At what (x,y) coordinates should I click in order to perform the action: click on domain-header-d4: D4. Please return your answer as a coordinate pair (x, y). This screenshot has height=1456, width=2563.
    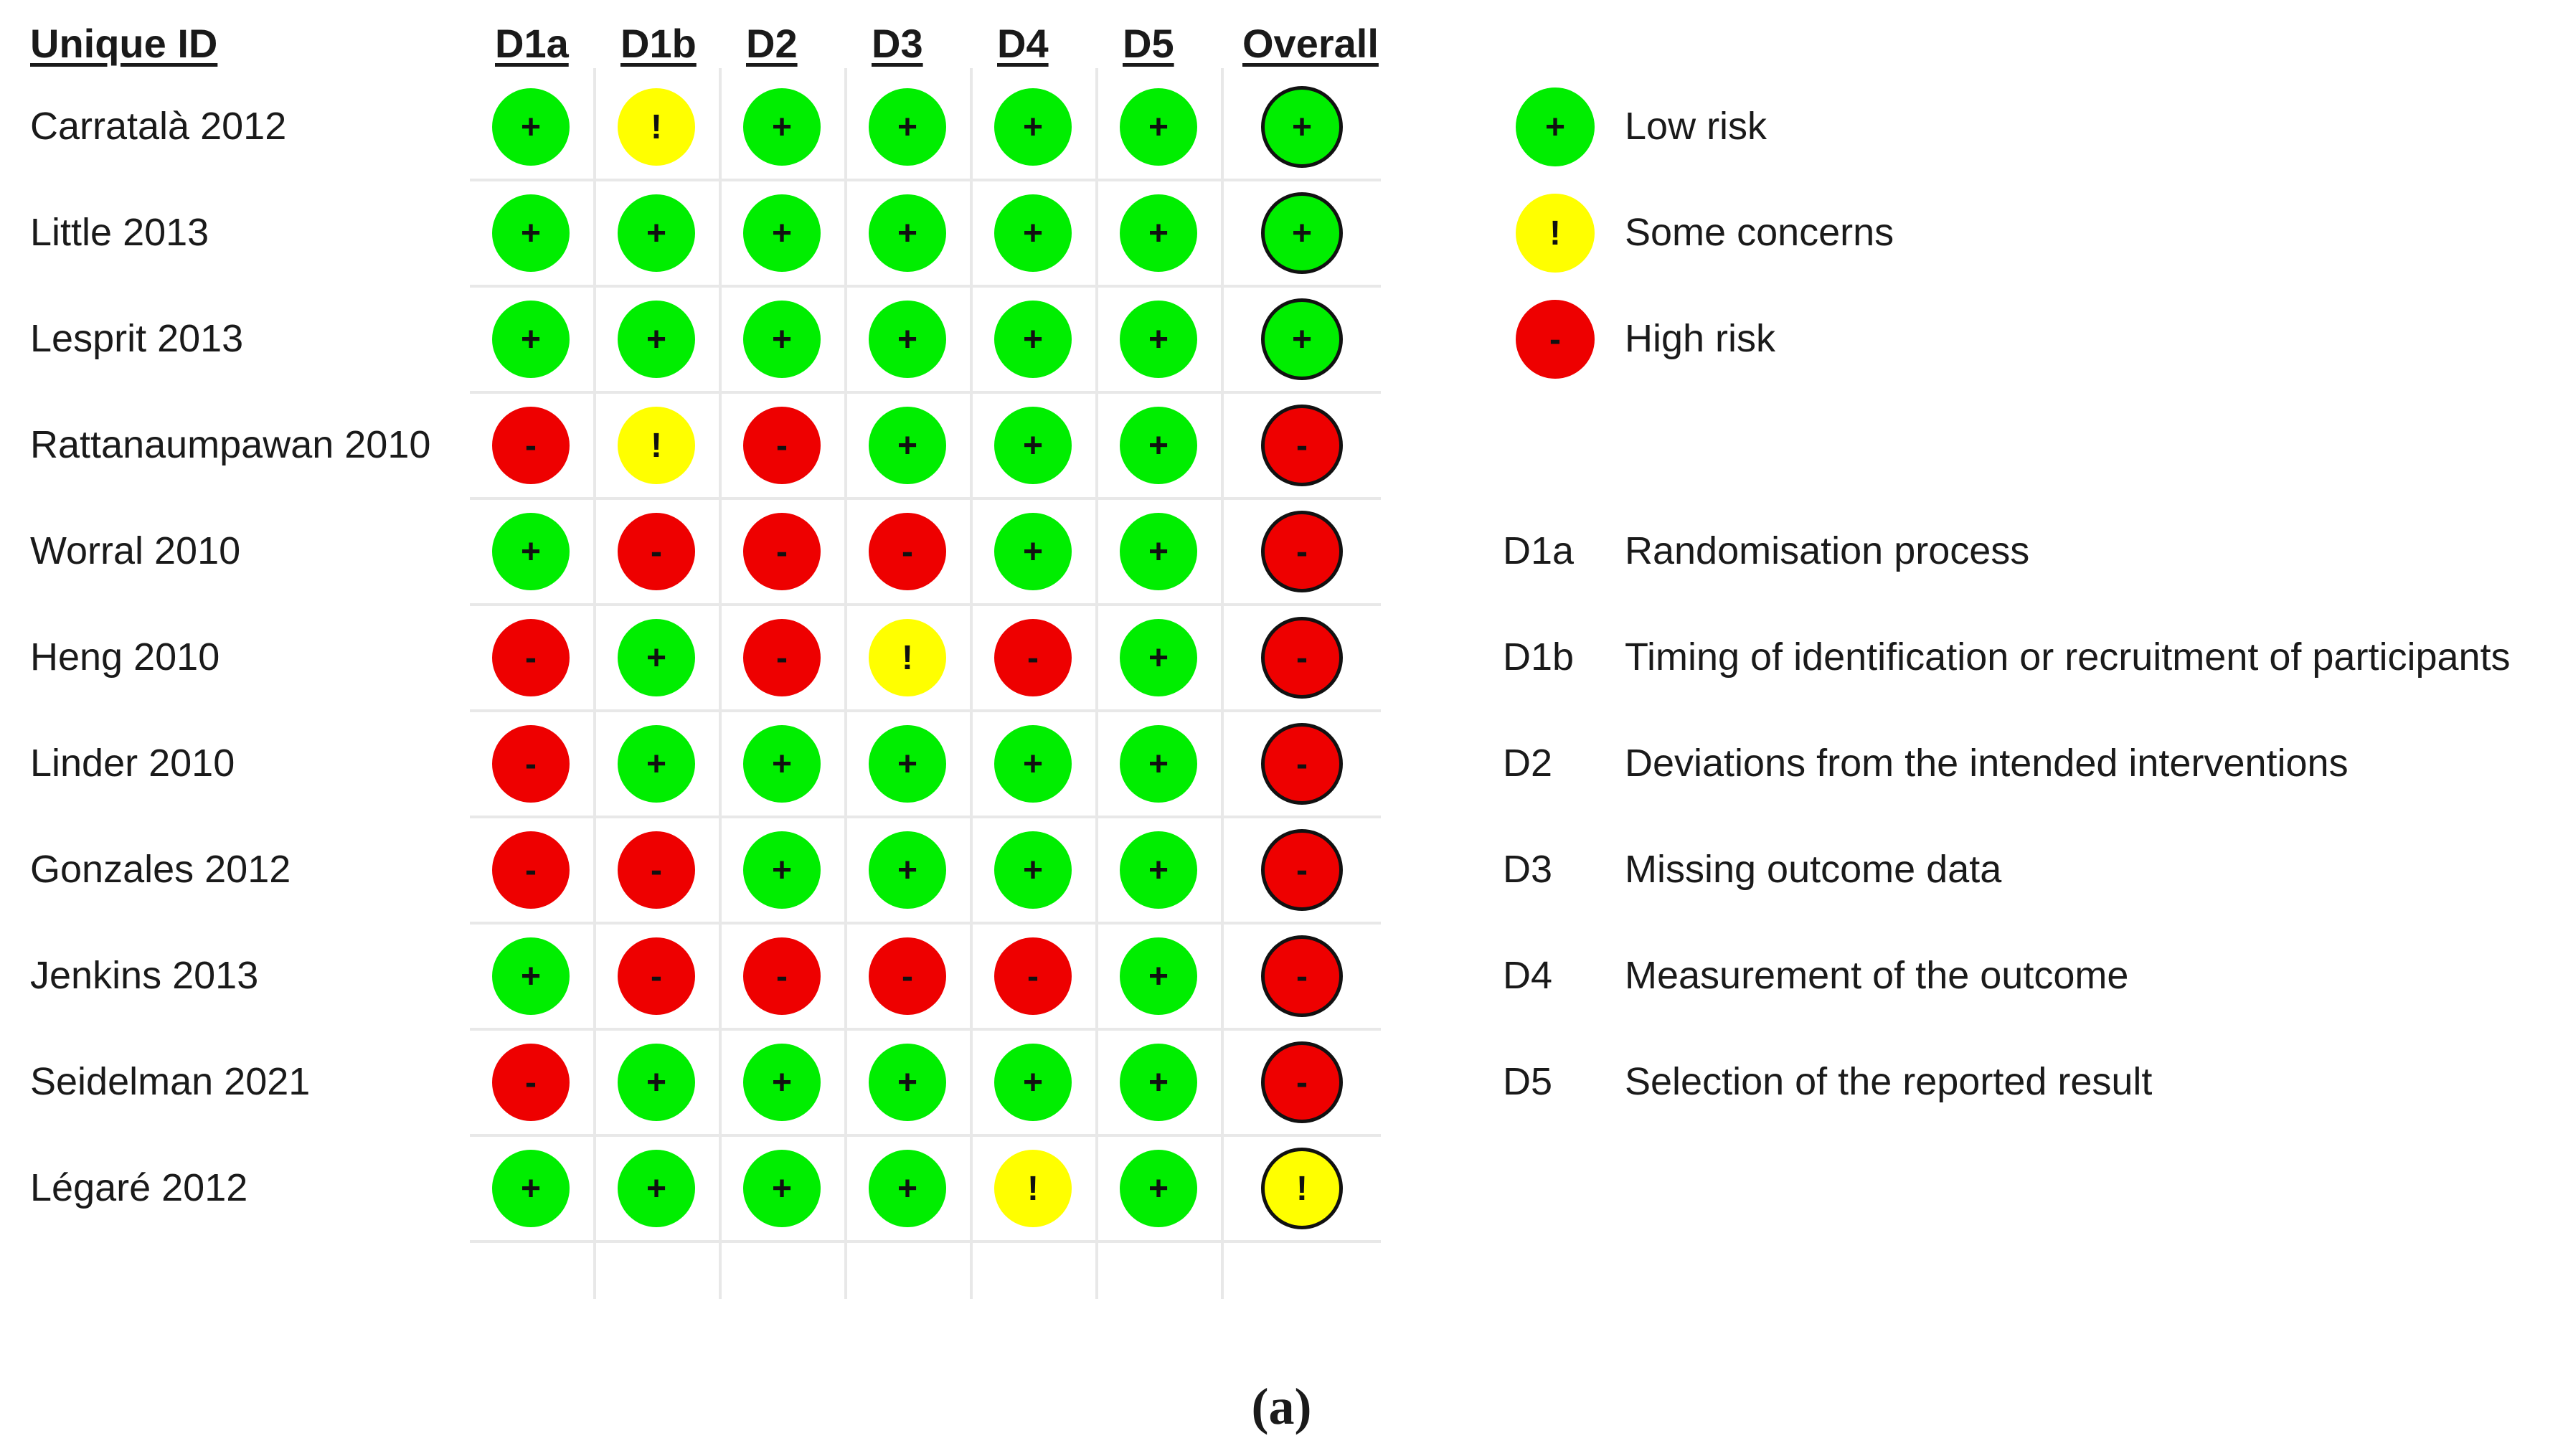
    Looking at the image, I should click on (1023, 43).